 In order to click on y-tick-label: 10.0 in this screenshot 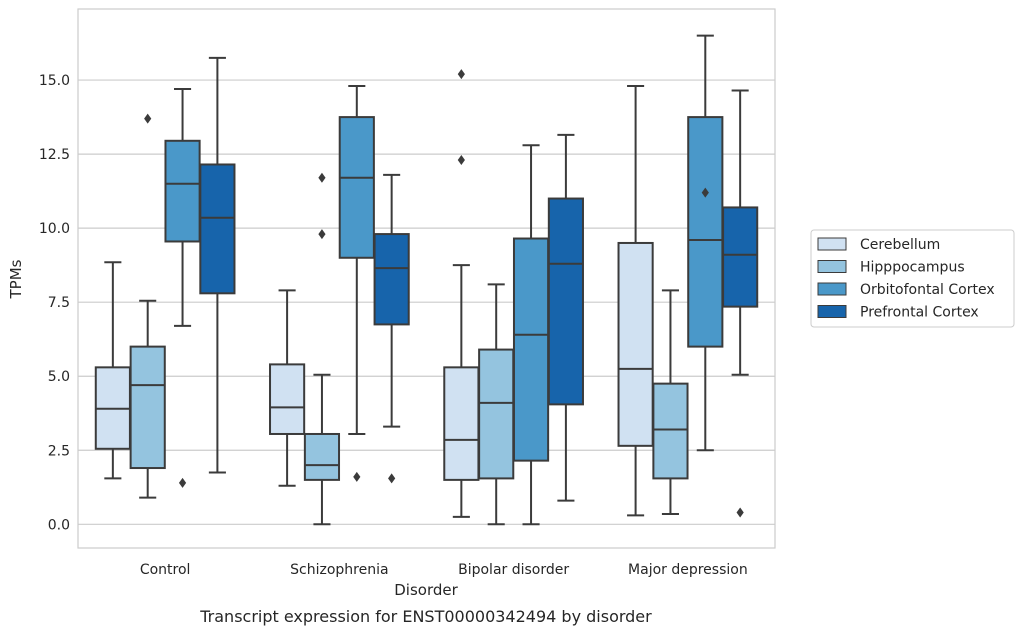, I will do `click(54, 229)`.